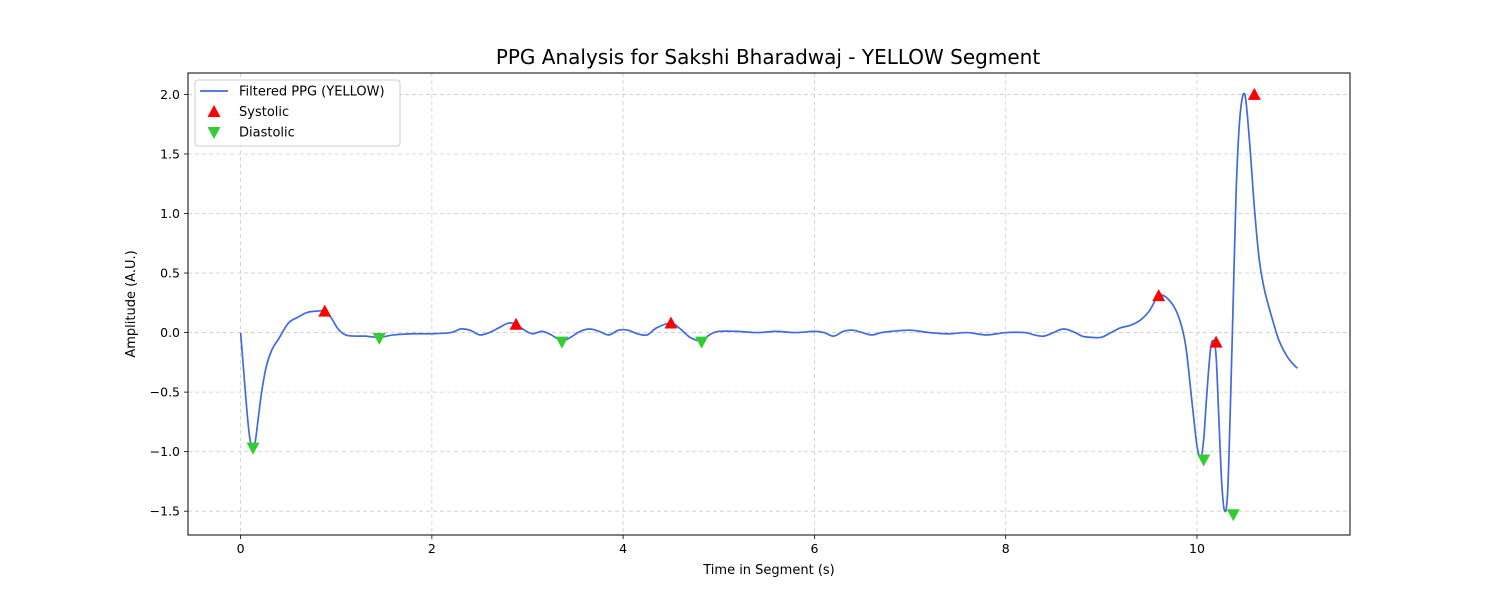 Image resolution: width=1500 pixels, height=600 pixels. What do you see at coordinates (170, 94) in the screenshot?
I see `y-tick-label: 2.0` at bounding box center [170, 94].